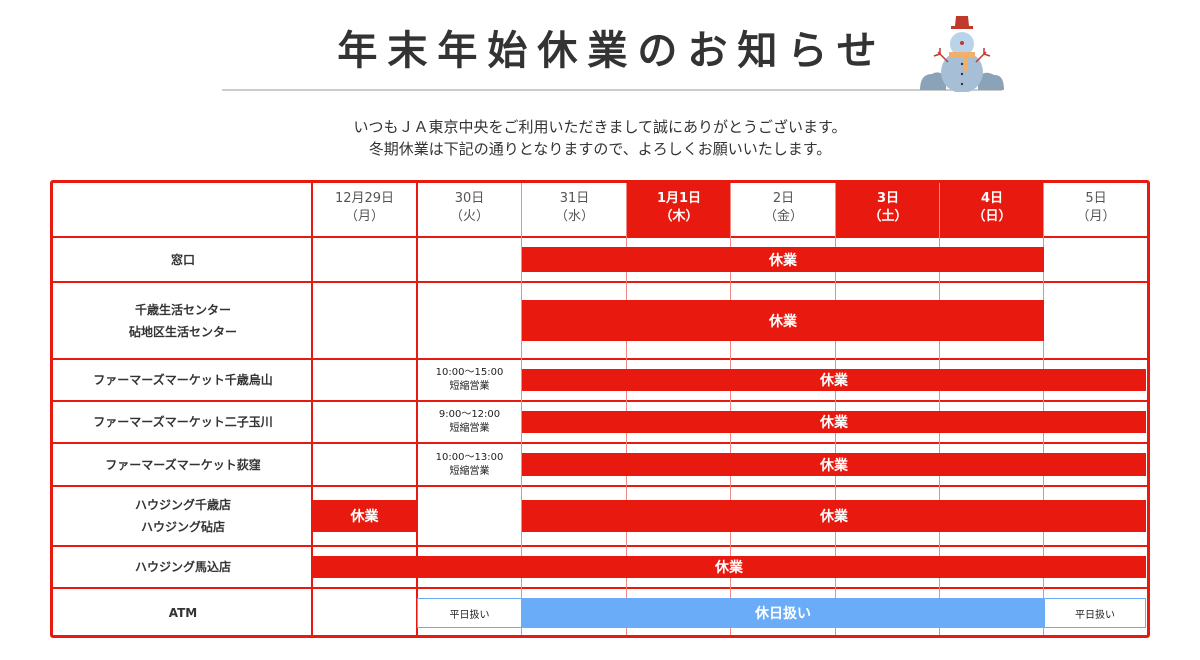  What do you see at coordinates (783, 198) in the screenshot?
I see `column-date: 2日` at bounding box center [783, 198].